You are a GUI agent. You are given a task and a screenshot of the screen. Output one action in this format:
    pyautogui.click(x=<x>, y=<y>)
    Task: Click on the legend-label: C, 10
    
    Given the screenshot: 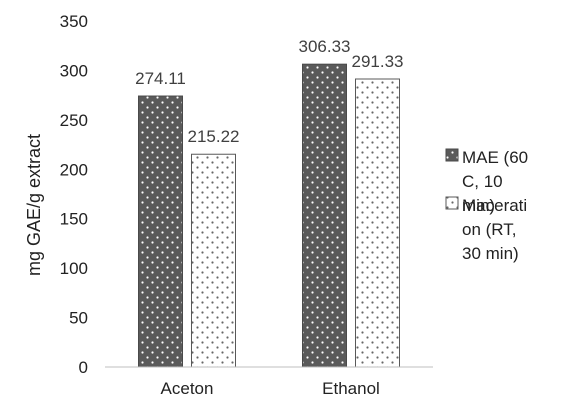 What is the action you would take?
    pyautogui.click(x=482, y=181)
    